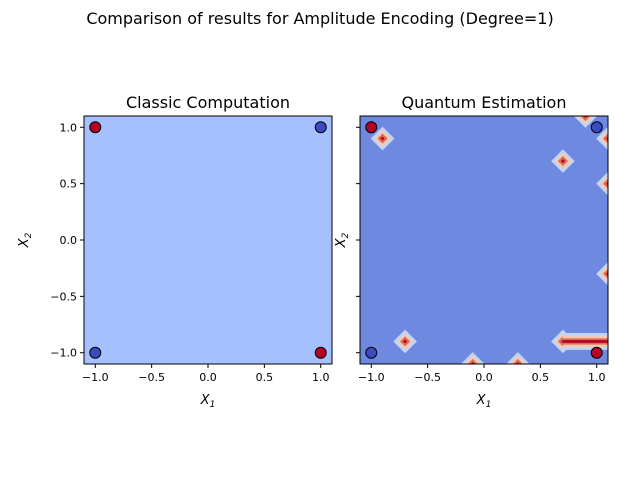  What do you see at coordinates (484, 377) in the screenshot?
I see `quantum-xtick-label-2: 0.0` at bounding box center [484, 377].